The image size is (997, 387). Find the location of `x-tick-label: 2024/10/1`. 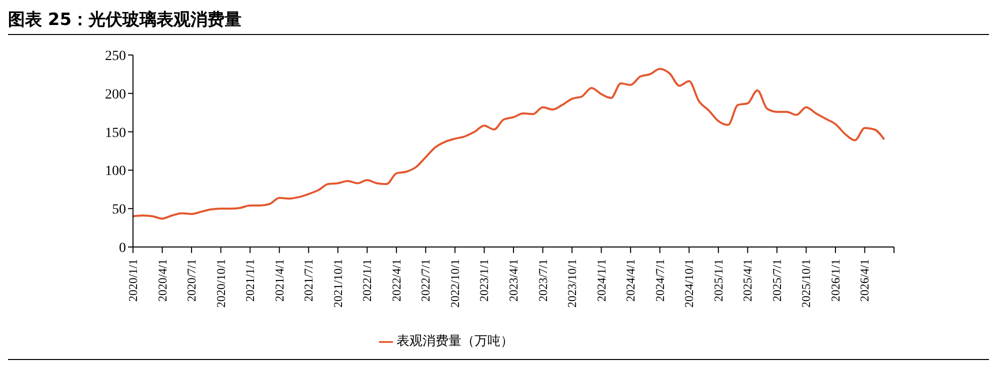

x-tick-label: 2024/10/1 is located at coordinates (689, 283).